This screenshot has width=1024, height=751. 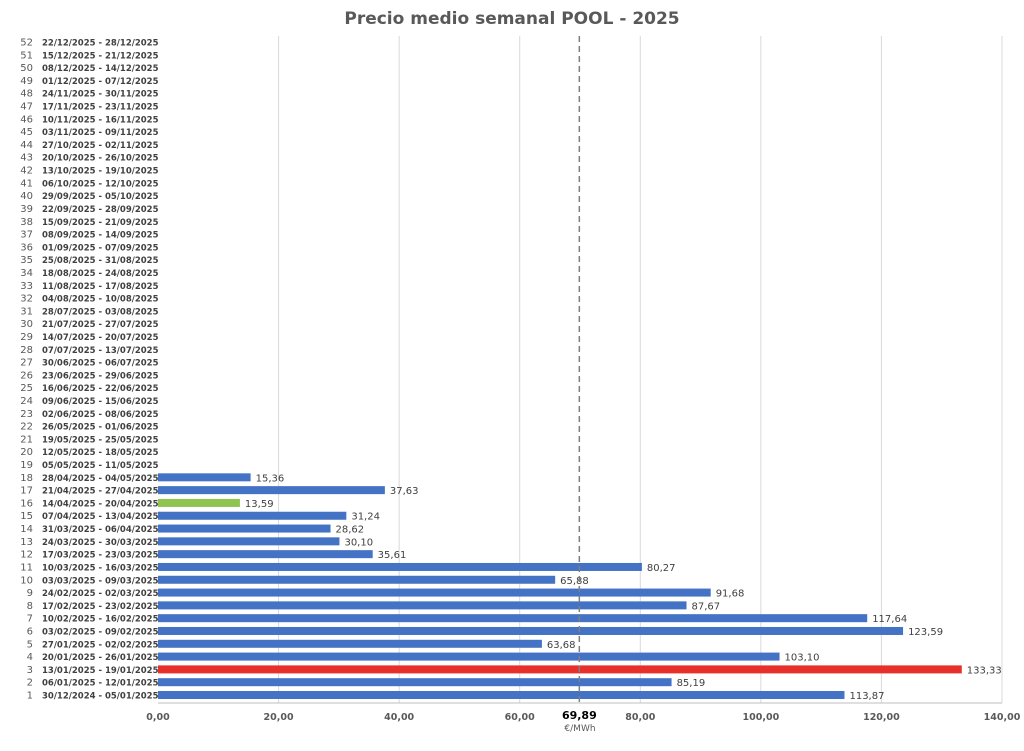 What do you see at coordinates (511, 19) in the screenshot?
I see `chart-title: Precio medio semanal POOL - 2025` at bounding box center [511, 19].